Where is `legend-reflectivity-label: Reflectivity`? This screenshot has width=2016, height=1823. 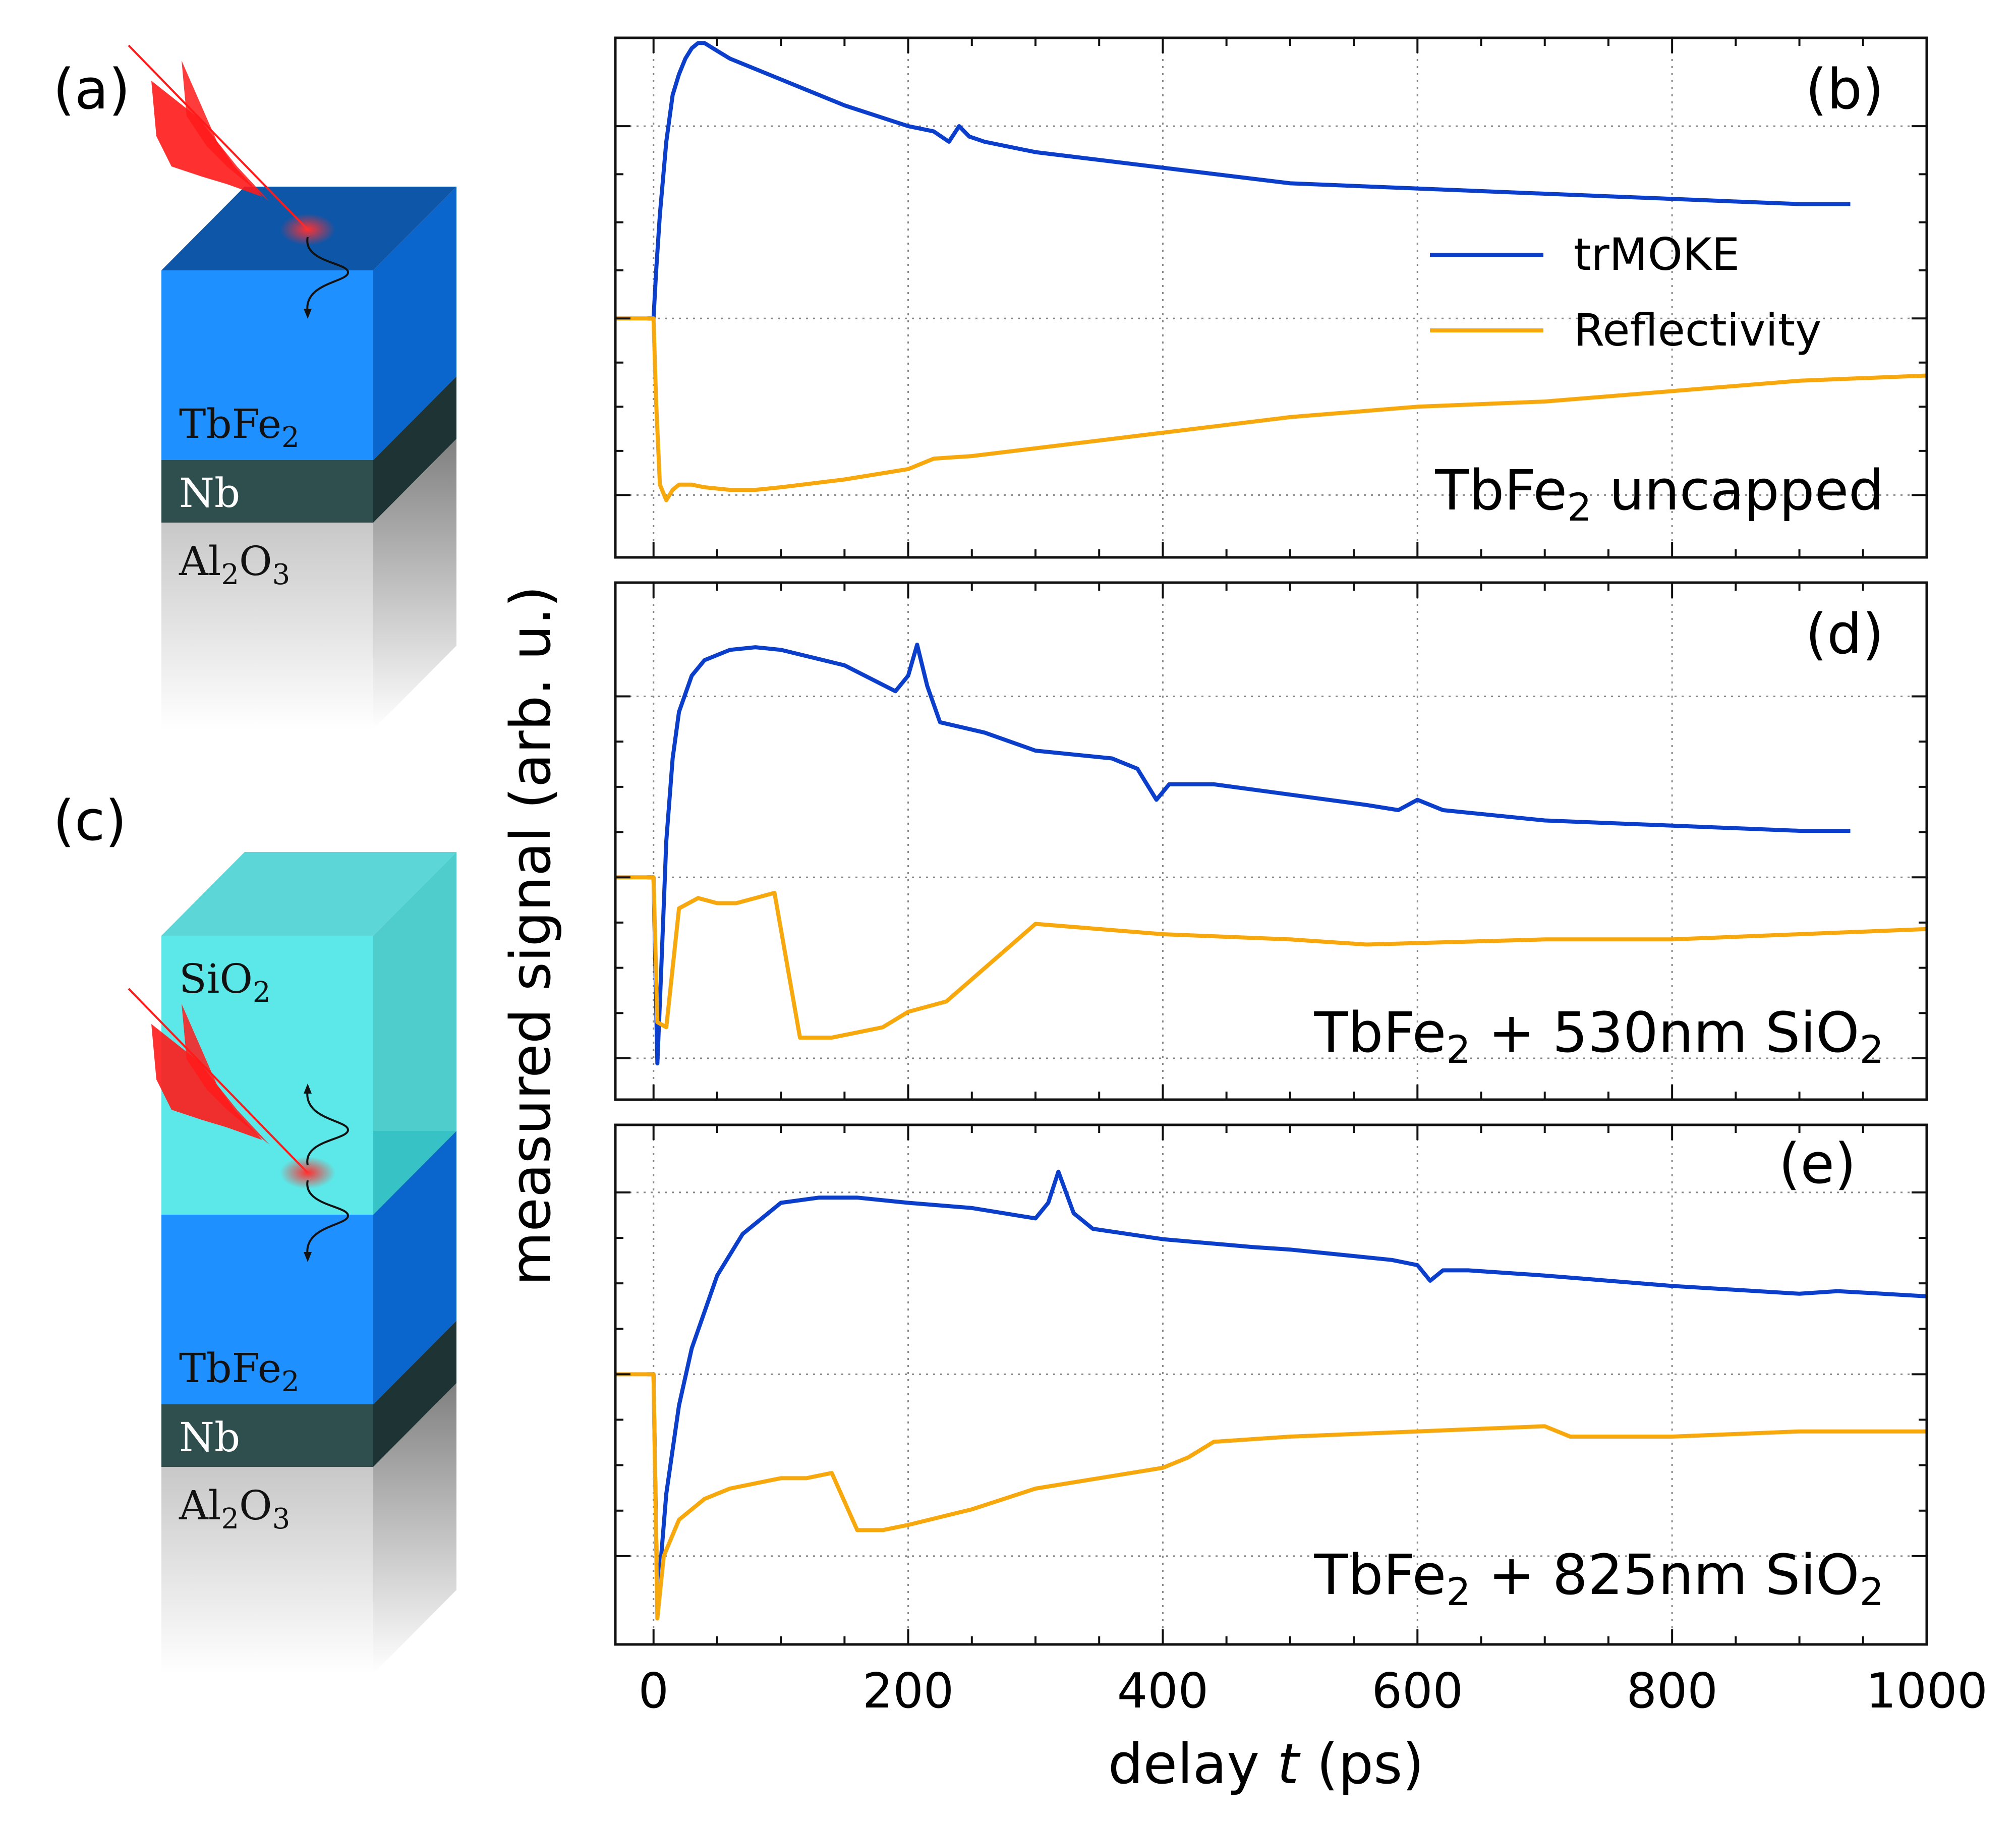 legend-reflectivity-label: Reflectivity is located at coordinates (1697, 330).